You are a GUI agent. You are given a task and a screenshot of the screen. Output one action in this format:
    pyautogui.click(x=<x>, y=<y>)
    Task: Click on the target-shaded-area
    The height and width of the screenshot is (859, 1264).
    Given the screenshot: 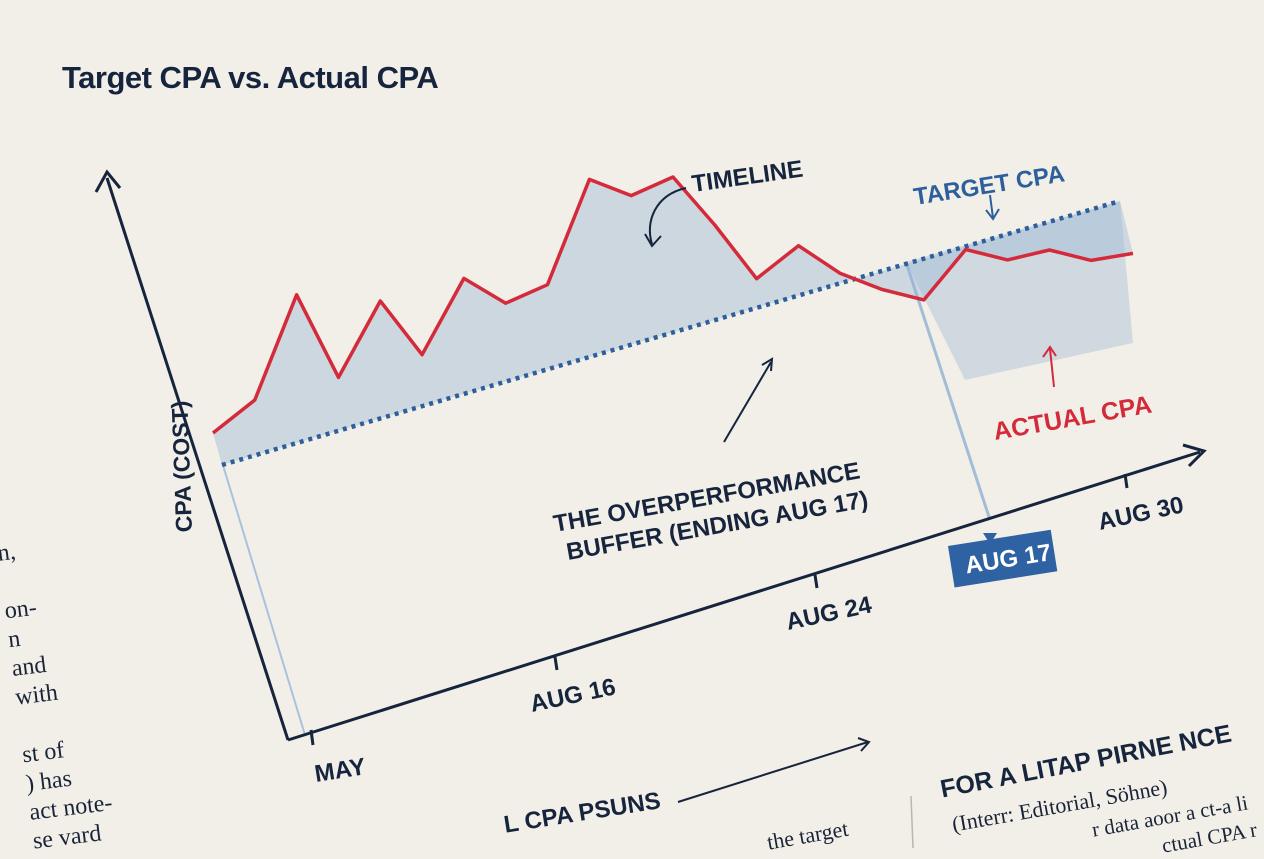 What is the action you would take?
    pyautogui.click(x=1019, y=290)
    